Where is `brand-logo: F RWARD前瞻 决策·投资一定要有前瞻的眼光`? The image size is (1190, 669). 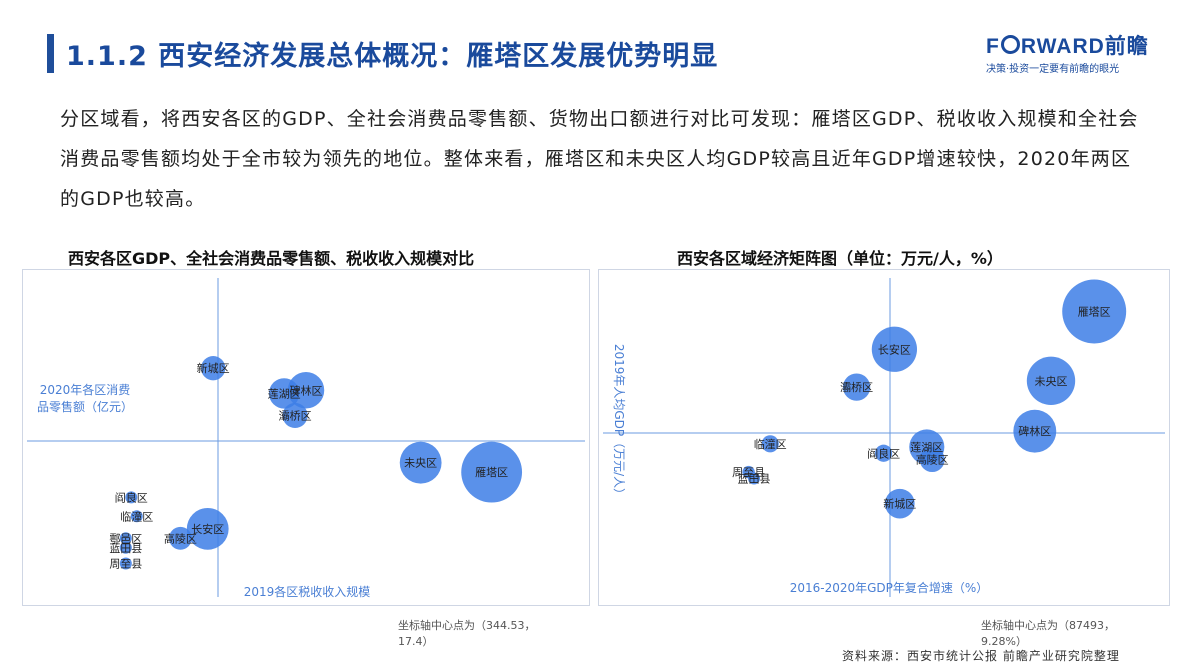
brand-logo: F RWARD前瞻 决策·投资一定要有前瞻的眼光 is located at coordinates (1067, 52).